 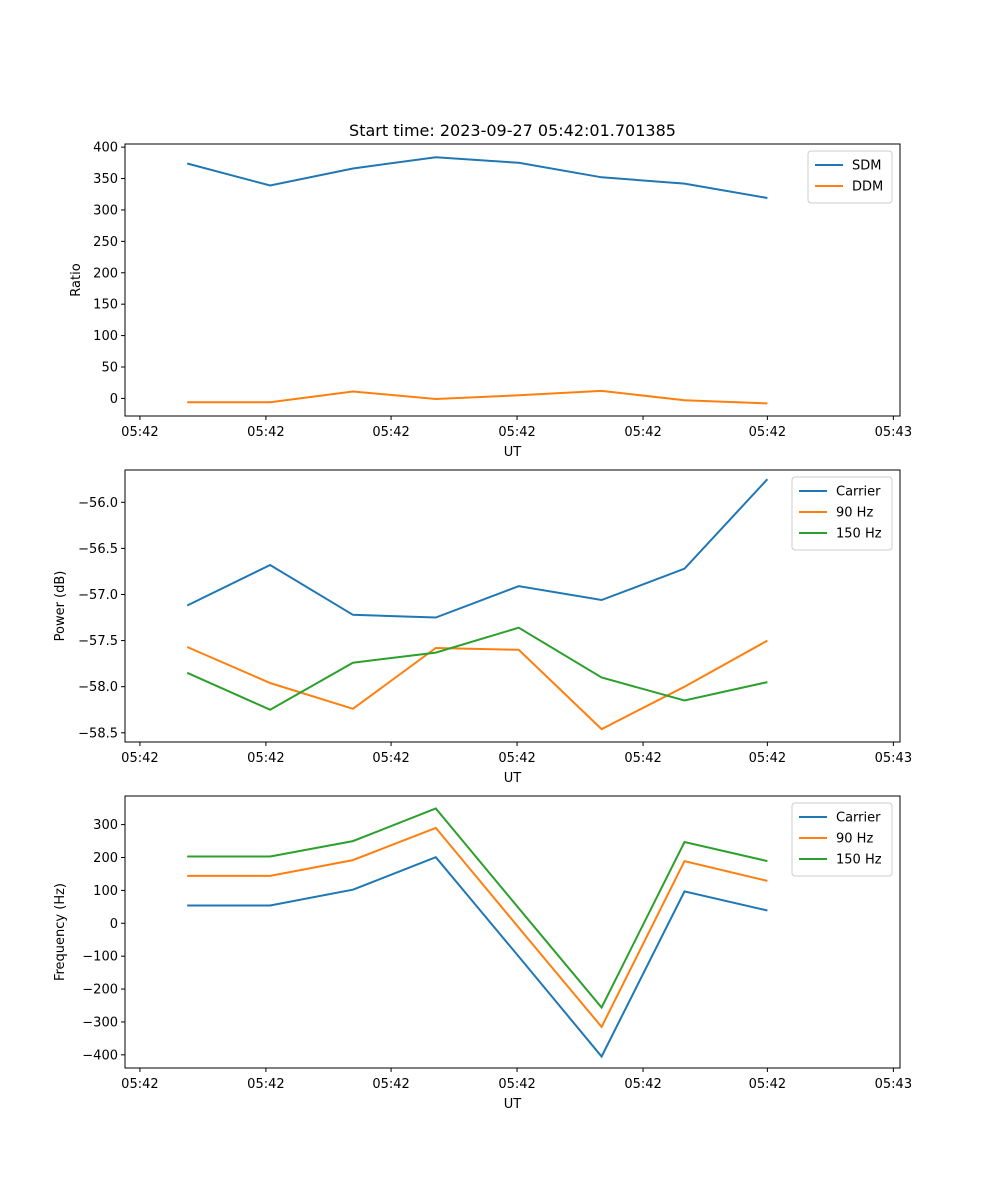 What do you see at coordinates (100, 1022) in the screenshot?
I see `frequency-ytick-label: −300` at bounding box center [100, 1022].